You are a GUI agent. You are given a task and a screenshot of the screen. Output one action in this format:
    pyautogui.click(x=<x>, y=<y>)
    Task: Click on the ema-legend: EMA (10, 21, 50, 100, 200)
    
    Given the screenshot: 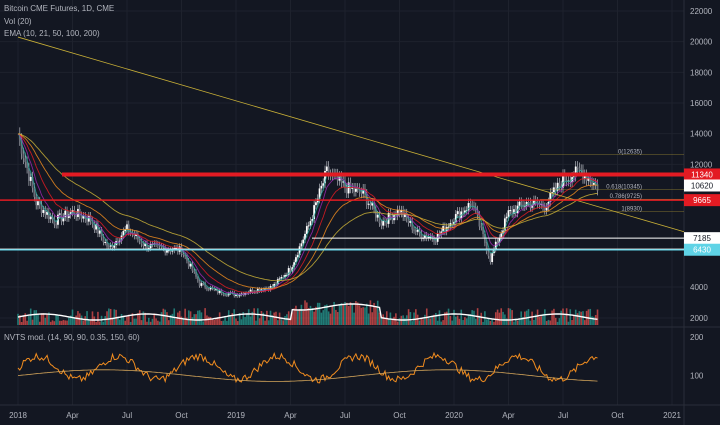 What is the action you would take?
    pyautogui.click(x=52, y=33)
    